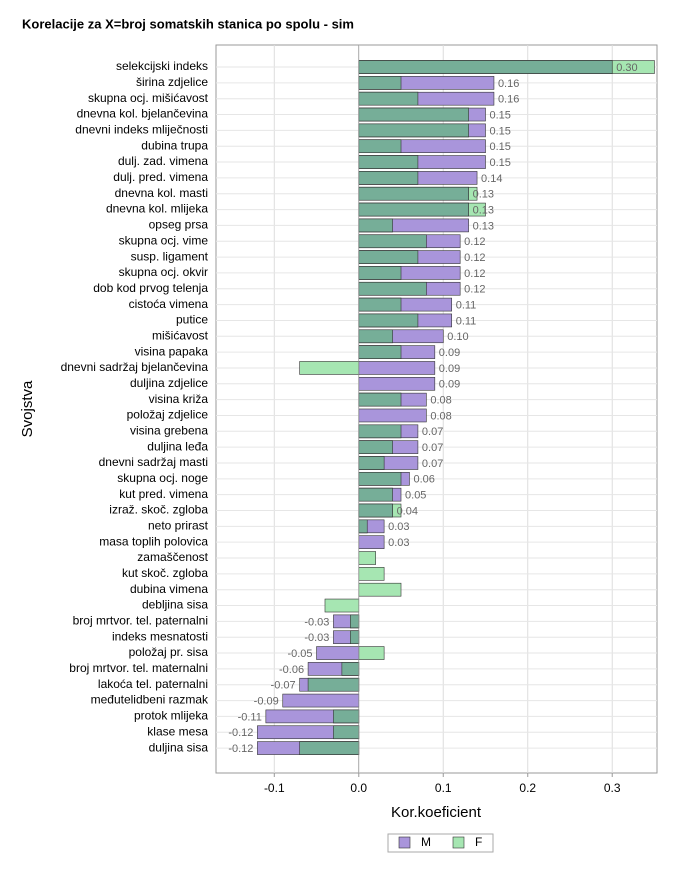  Describe the element at coordinates (175, 605) in the screenshot. I see `y-tick-label: debljina sisa` at that location.